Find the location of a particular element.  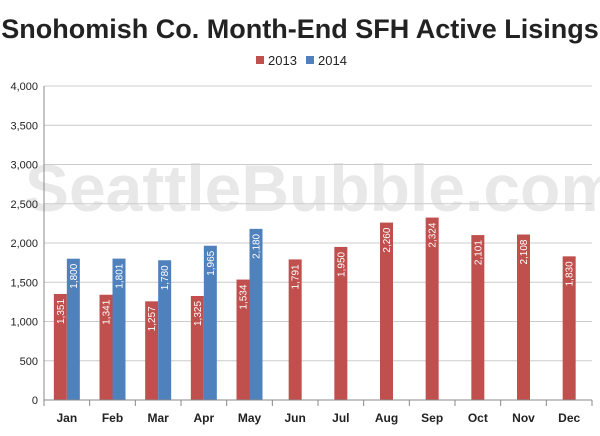

y-tick-label: 500 is located at coordinates (29, 362).